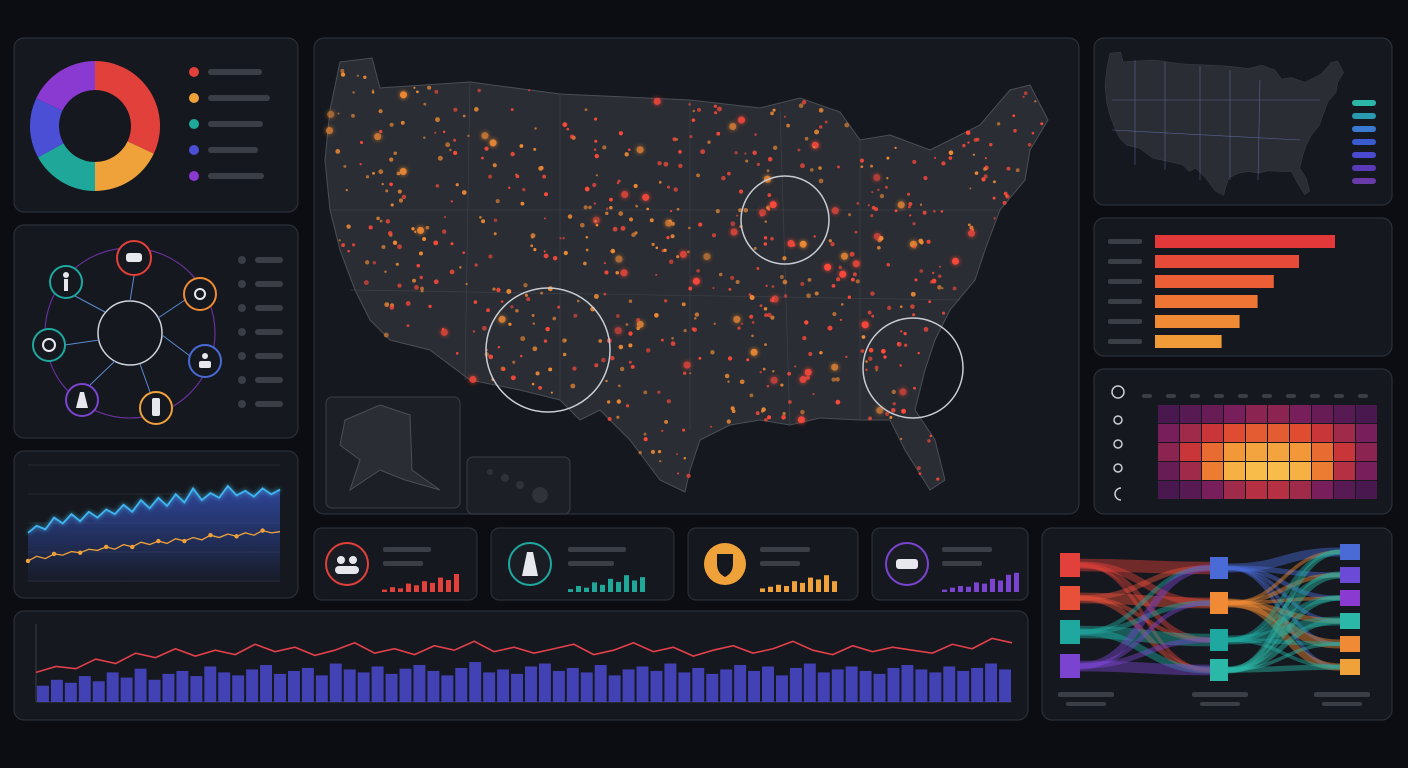  I want to click on heatmap-col-label, so click(1195, 396).